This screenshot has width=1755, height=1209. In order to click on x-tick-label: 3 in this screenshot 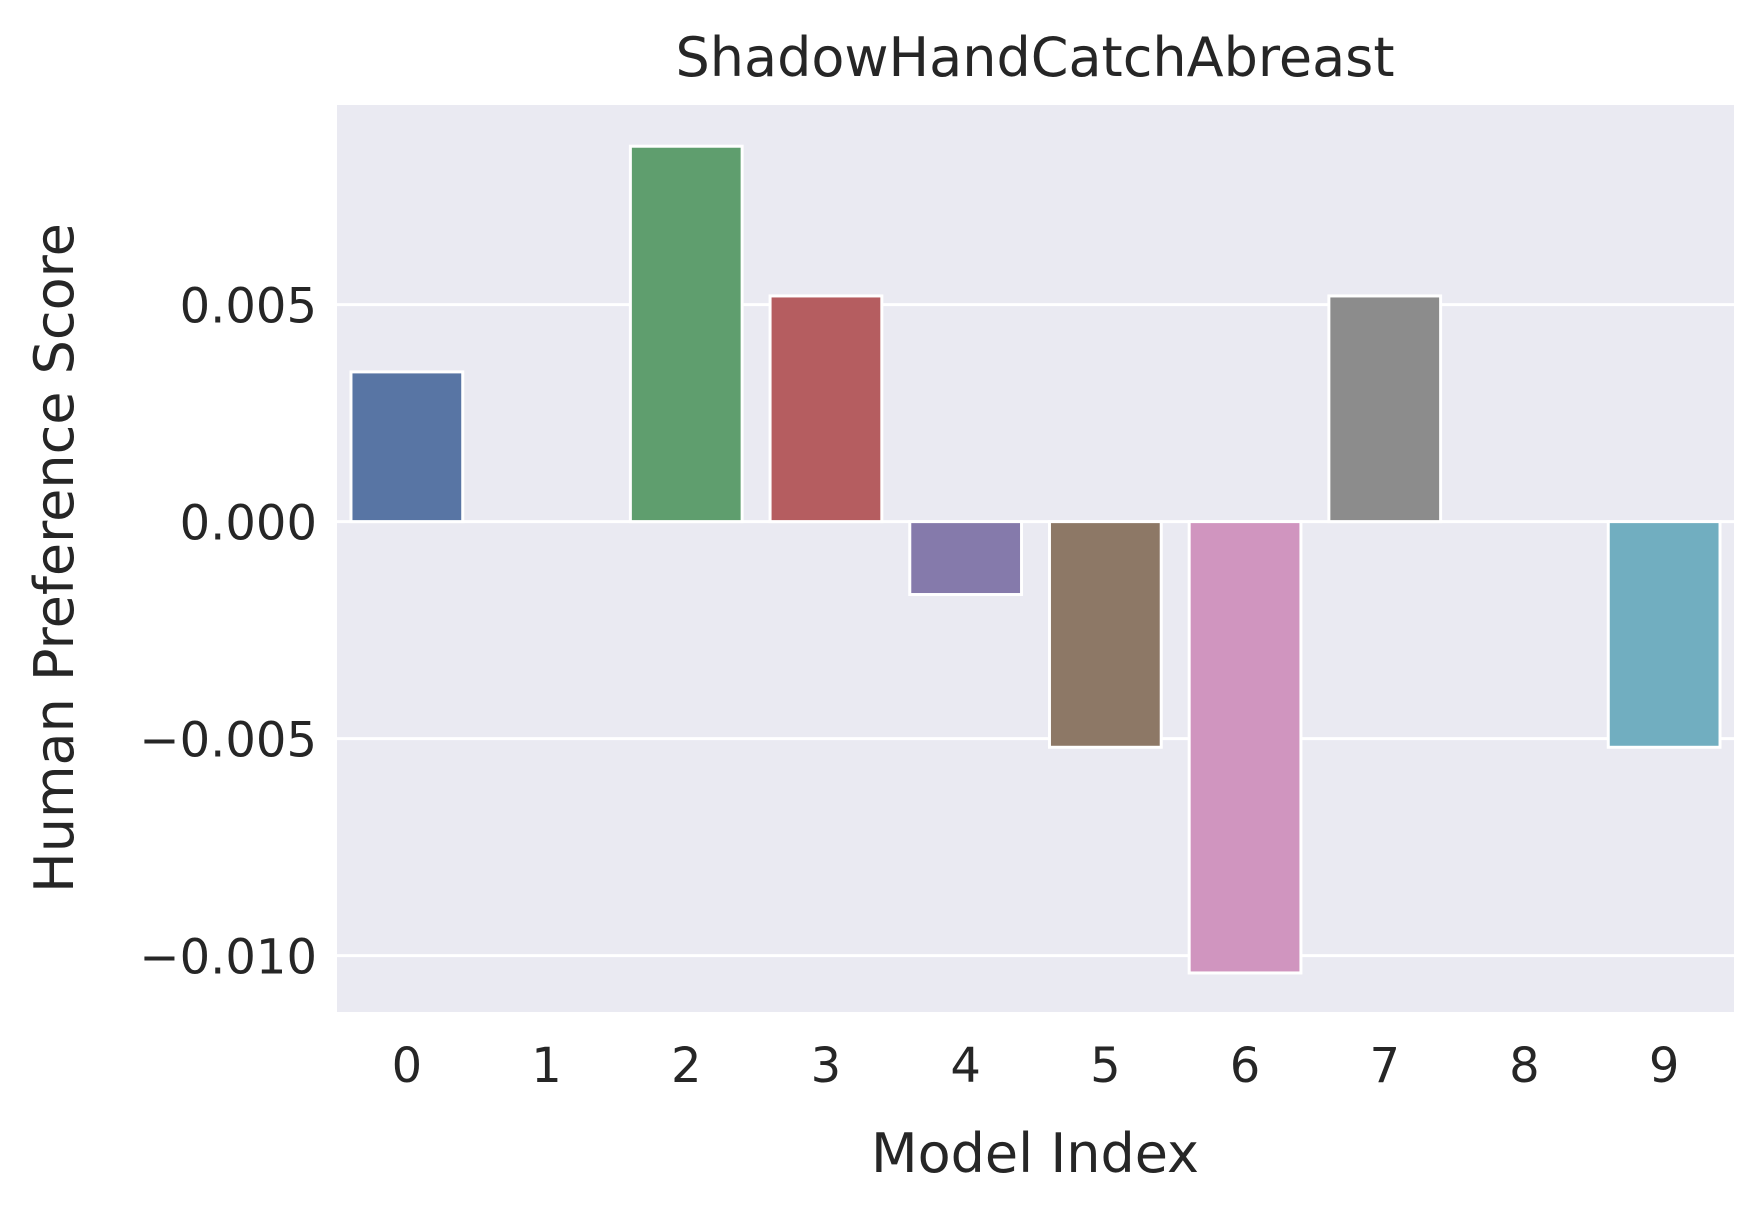, I will do `click(826, 1066)`.